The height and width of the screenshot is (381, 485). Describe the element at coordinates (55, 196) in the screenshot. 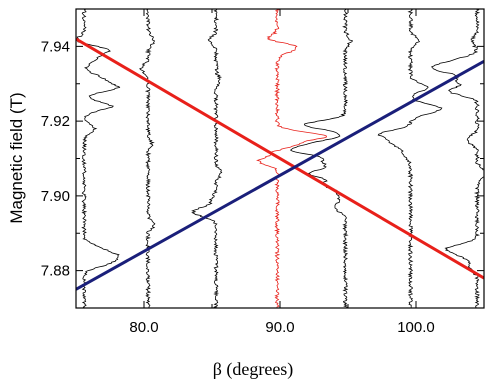

I see `y-tick-label: 7.90` at that location.